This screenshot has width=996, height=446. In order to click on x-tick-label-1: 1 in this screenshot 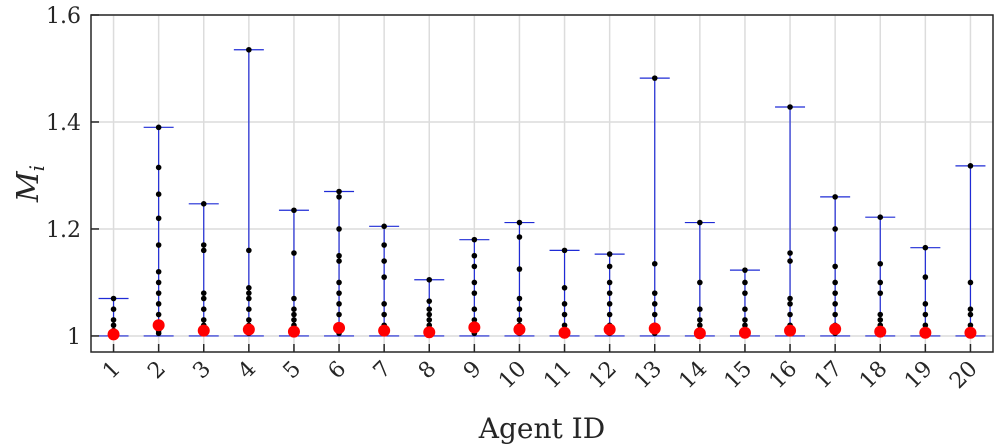, I will do `click(112, 371)`.